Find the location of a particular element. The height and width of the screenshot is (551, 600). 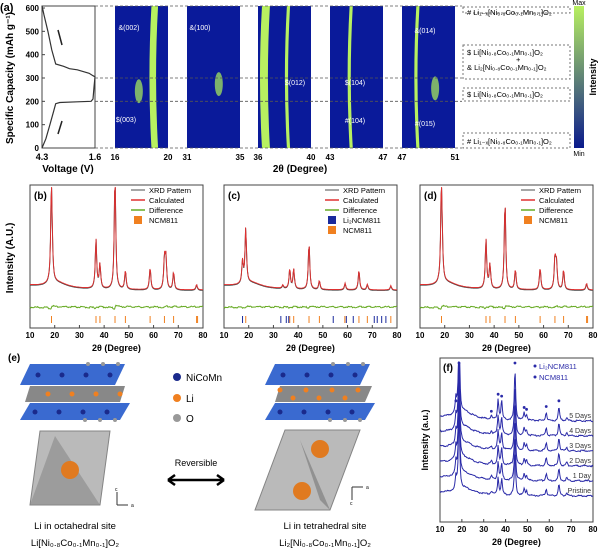

double-arrow-icon is located at coordinates (196, 480).